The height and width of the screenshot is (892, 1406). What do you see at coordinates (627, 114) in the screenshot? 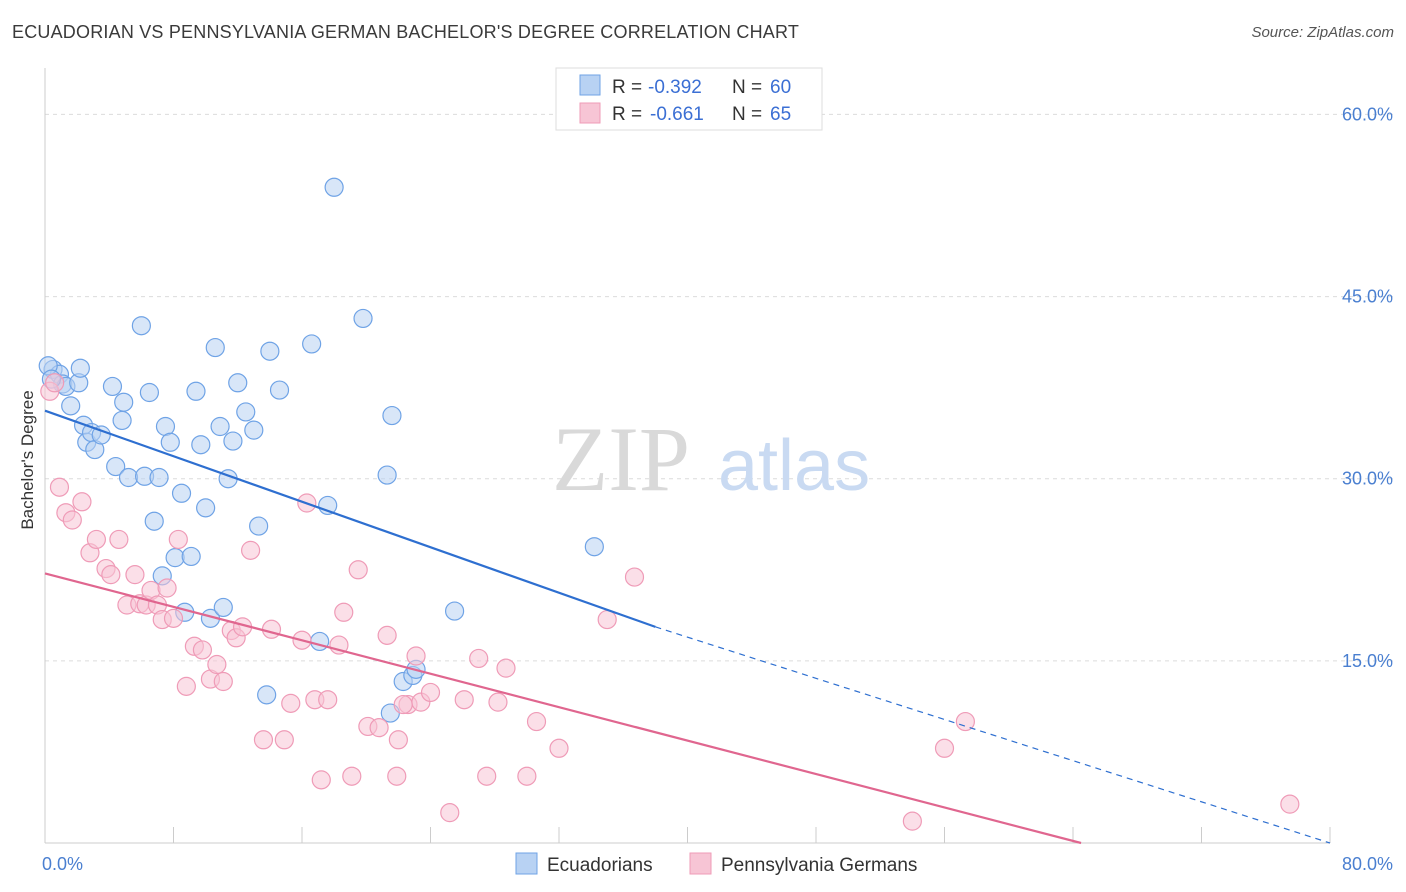
I see `legend-r-label-2: R =` at bounding box center [627, 114].